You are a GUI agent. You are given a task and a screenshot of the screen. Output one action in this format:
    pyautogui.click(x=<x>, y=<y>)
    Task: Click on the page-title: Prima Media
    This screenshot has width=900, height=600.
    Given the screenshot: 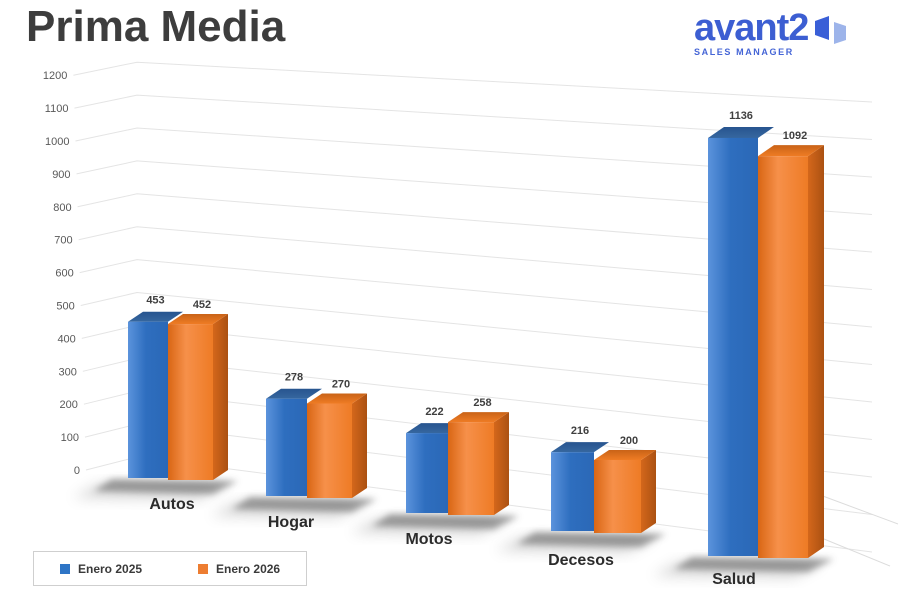 What is the action you would take?
    pyautogui.click(x=156, y=26)
    